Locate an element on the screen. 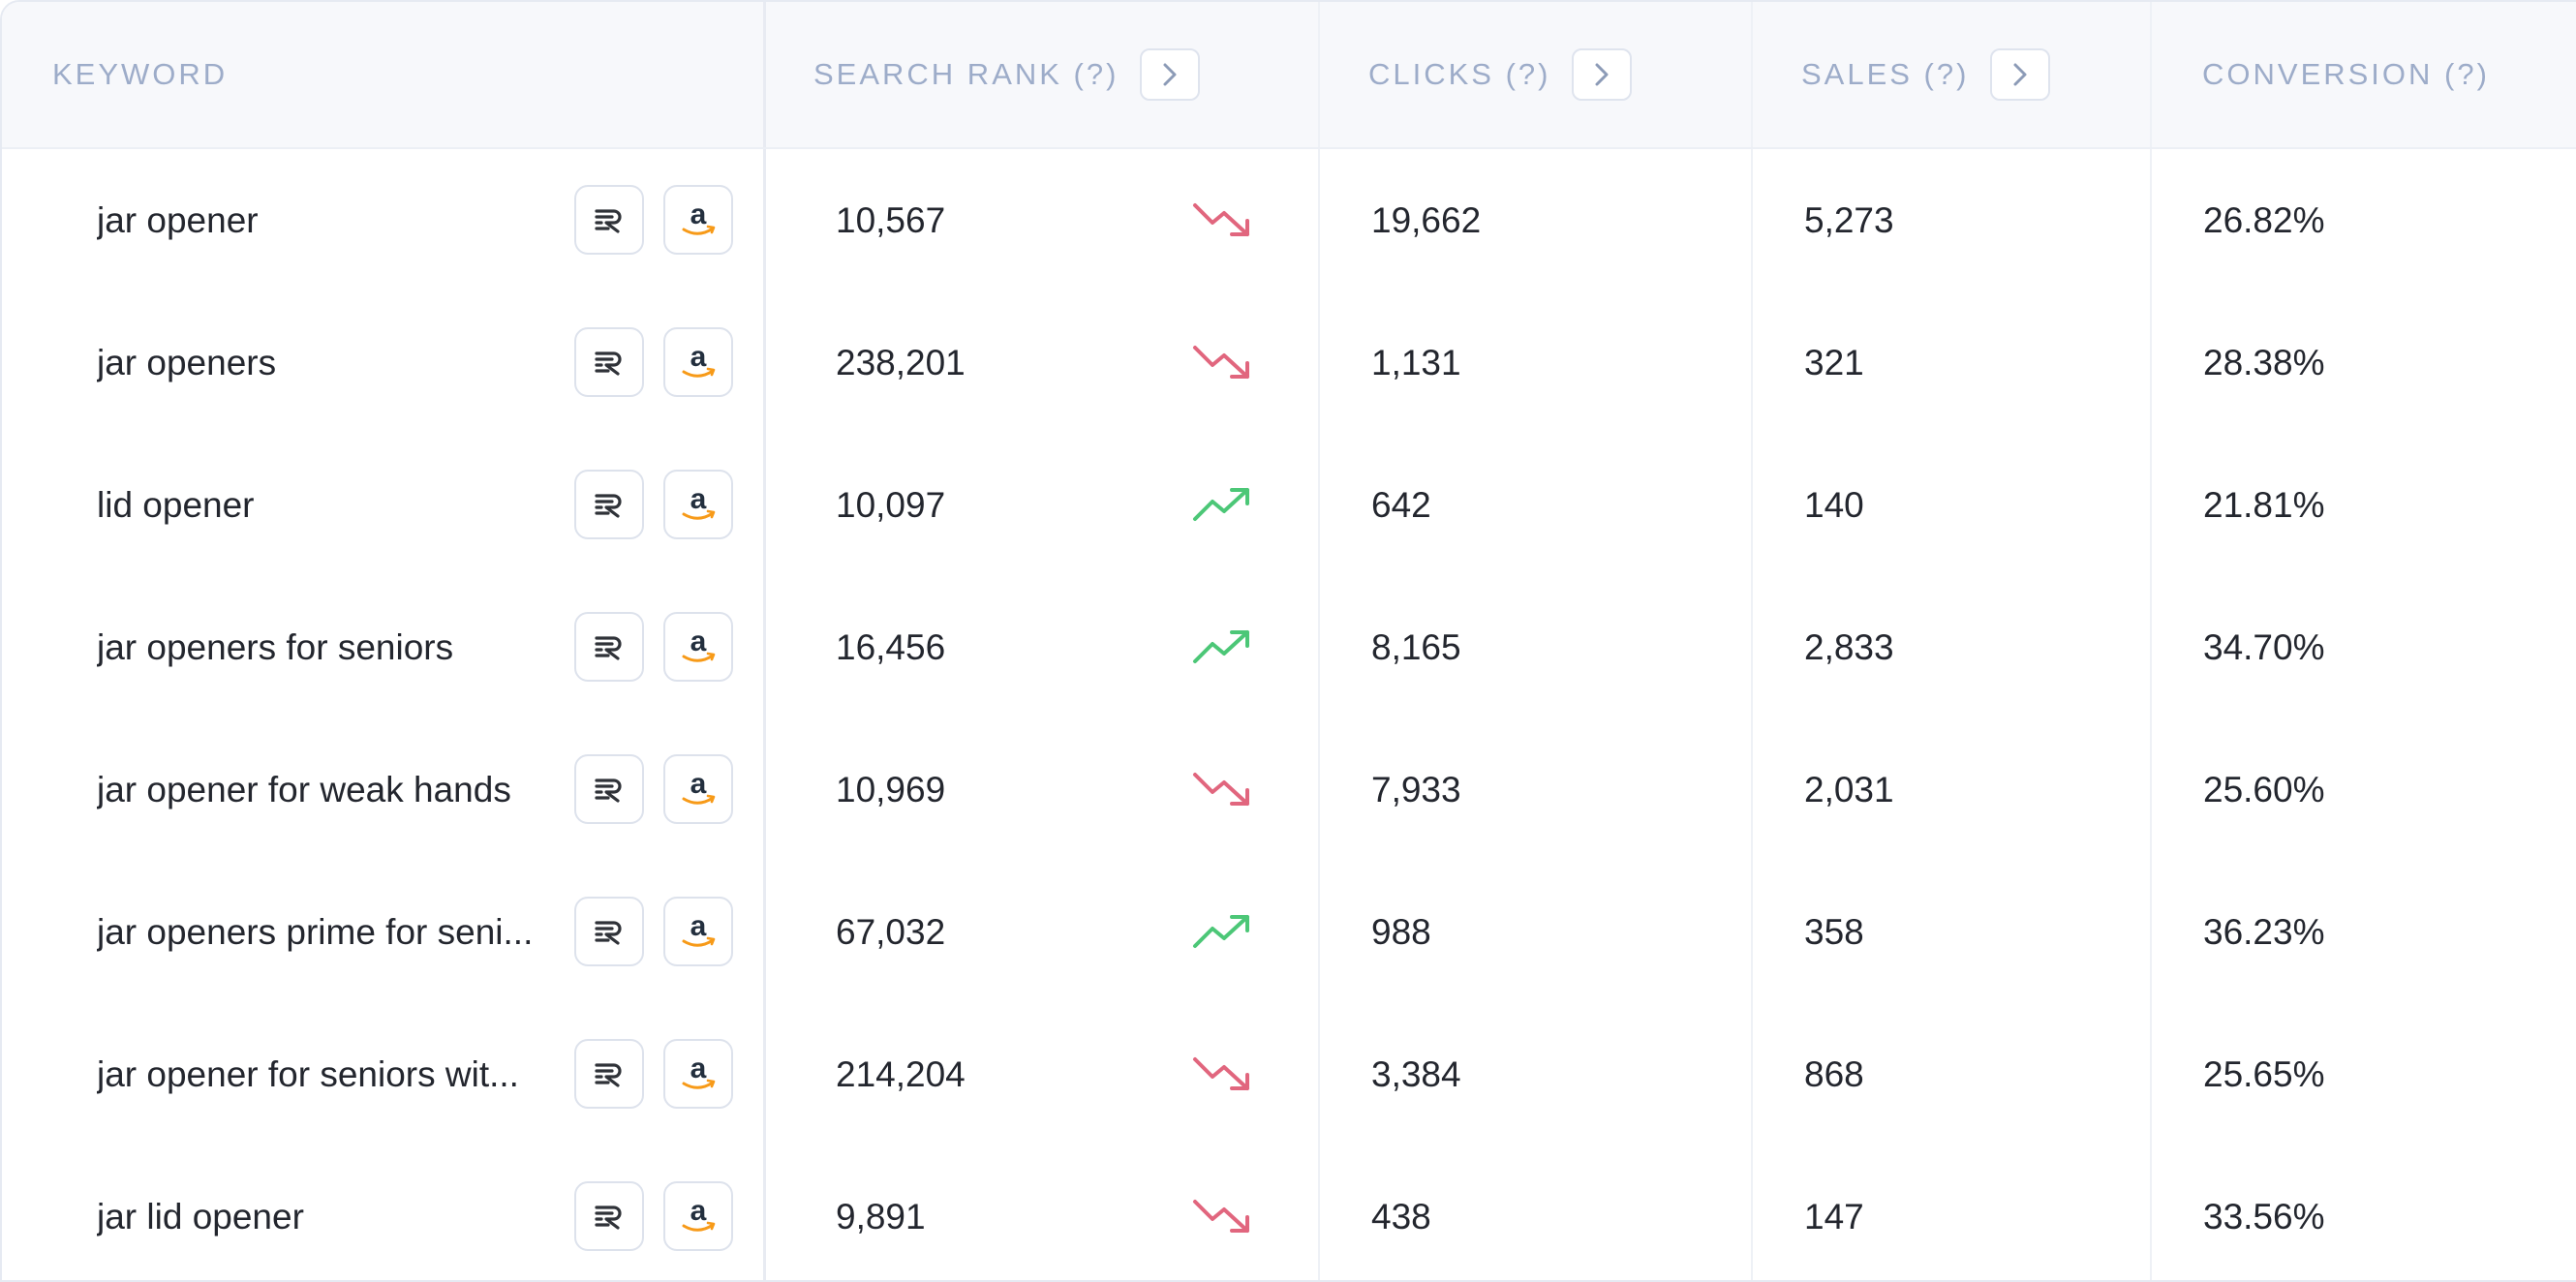 This screenshot has height=1282, width=2576. clicks-cell: 8,165 is located at coordinates (1416, 647).